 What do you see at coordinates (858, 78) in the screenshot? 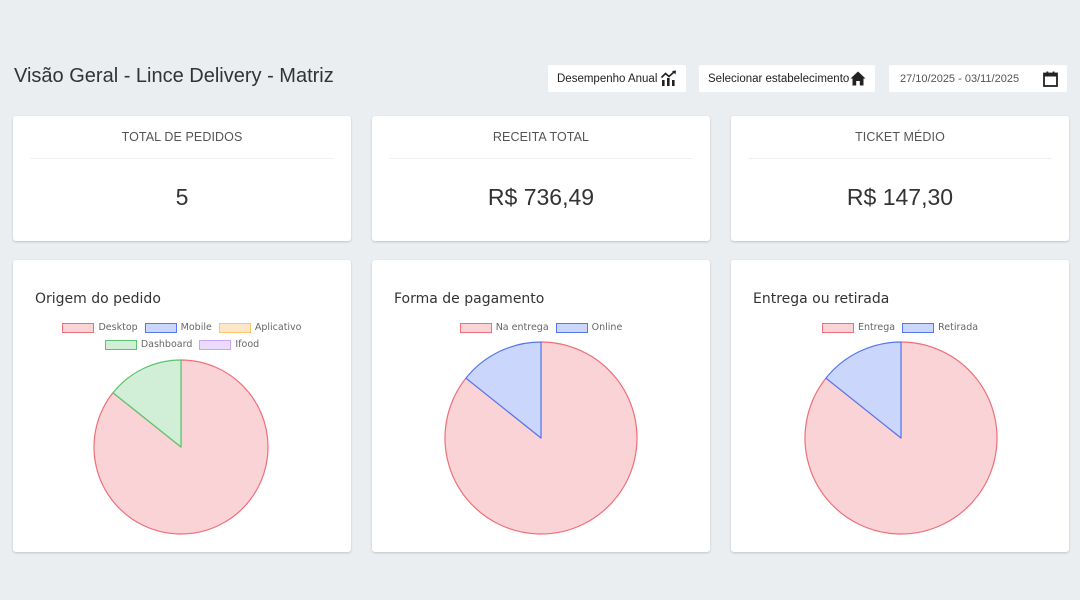
I see `home-icon` at bounding box center [858, 78].